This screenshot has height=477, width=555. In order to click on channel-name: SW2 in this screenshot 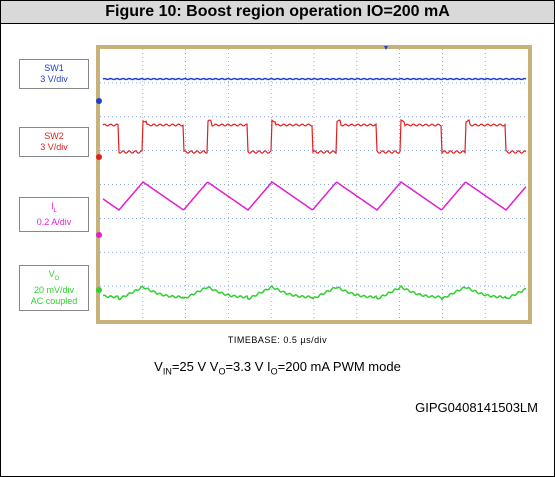, I will do `click(54, 136)`.